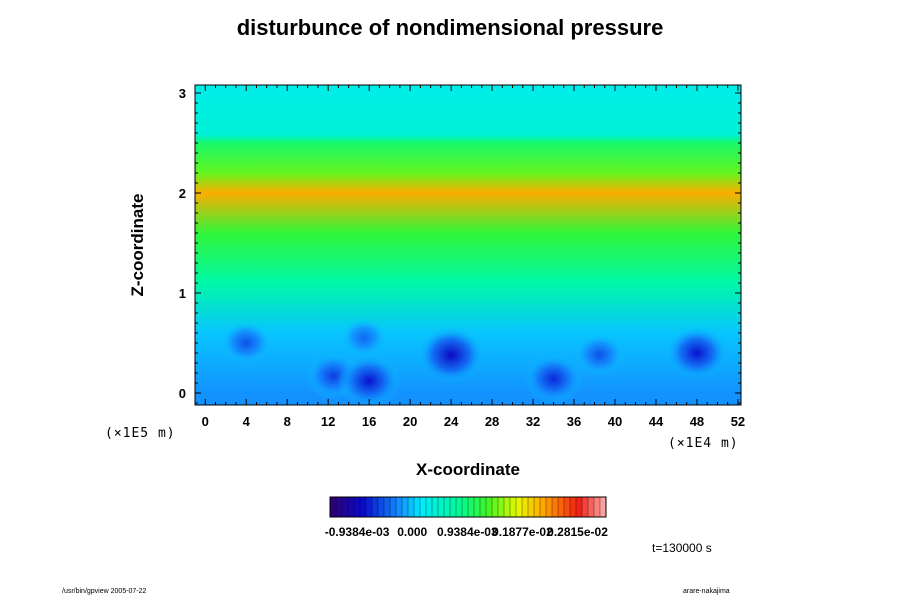 This screenshot has width=900, height=600. I want to click on y-axis-label: Z-coordinate, so click(137, 245).